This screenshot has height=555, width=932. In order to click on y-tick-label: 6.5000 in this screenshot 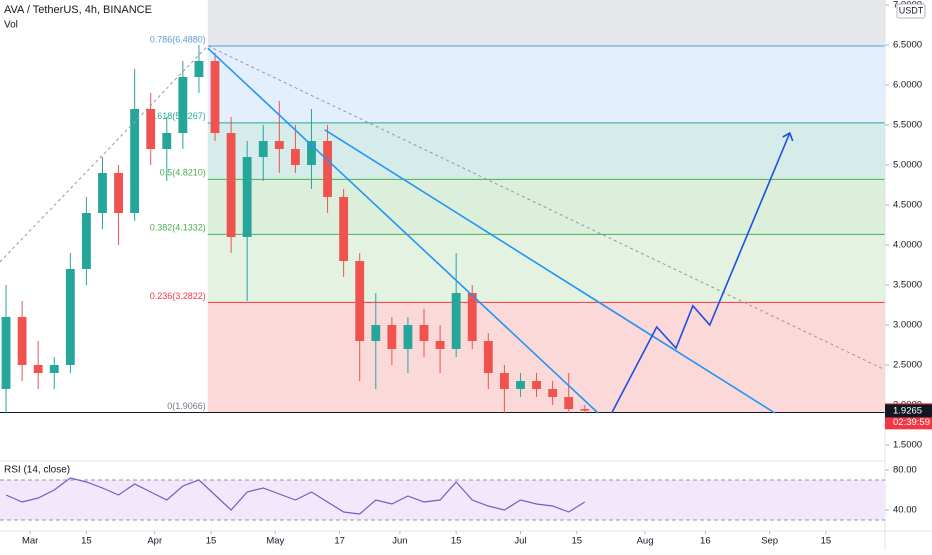, I will do `click(907, 45)`.